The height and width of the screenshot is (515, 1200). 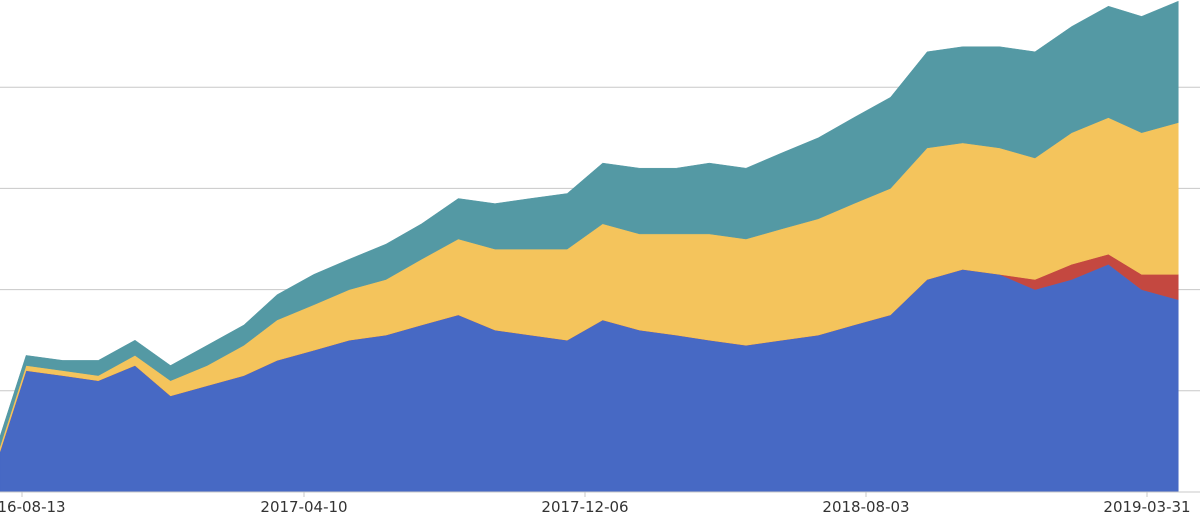 I want to click on x-tick-label: 2019-03-31, so click(x=1146, y=506).